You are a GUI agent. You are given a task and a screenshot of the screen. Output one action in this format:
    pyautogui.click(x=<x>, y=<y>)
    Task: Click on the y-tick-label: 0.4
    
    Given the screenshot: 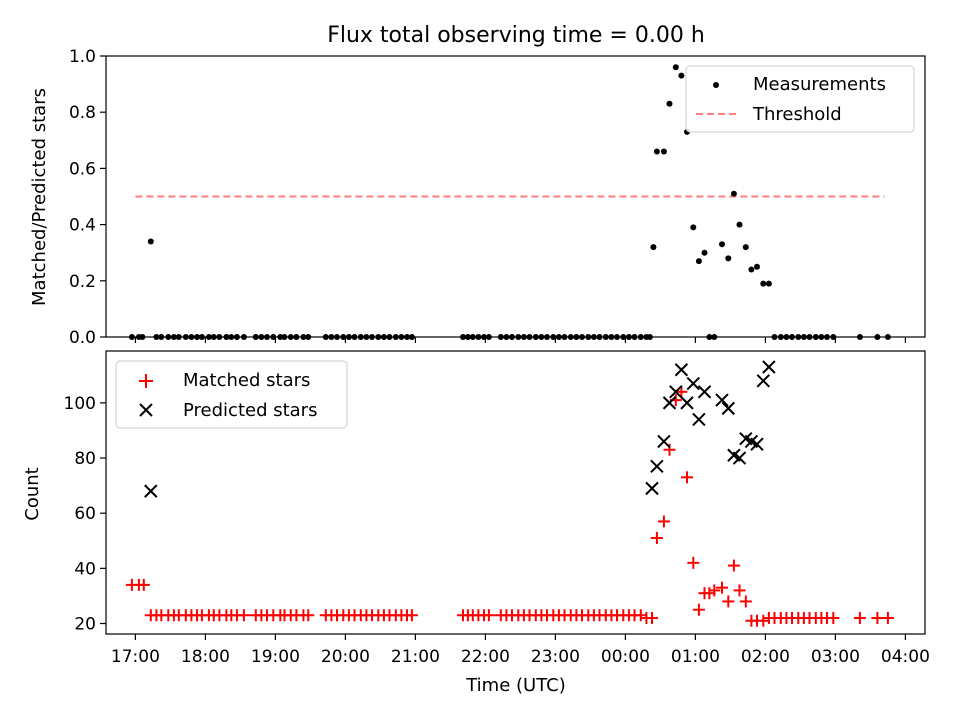 What is the action you would take?
    pyautogui.click(x=82, y=226)
    